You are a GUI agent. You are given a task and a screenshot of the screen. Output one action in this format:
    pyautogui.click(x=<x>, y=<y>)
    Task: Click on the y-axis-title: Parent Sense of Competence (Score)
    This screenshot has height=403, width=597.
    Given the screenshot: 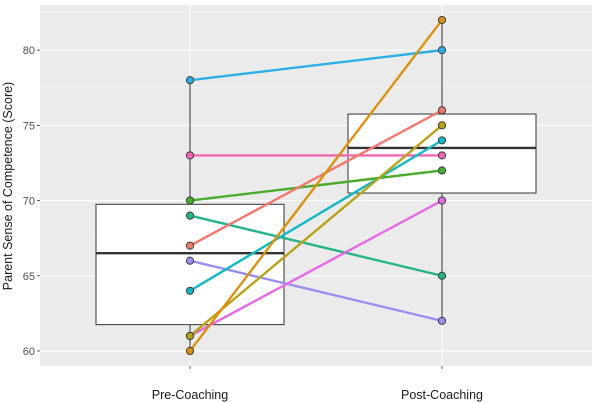 What is the action you would take?
    pyautogui.click(x=8, y=186)
    